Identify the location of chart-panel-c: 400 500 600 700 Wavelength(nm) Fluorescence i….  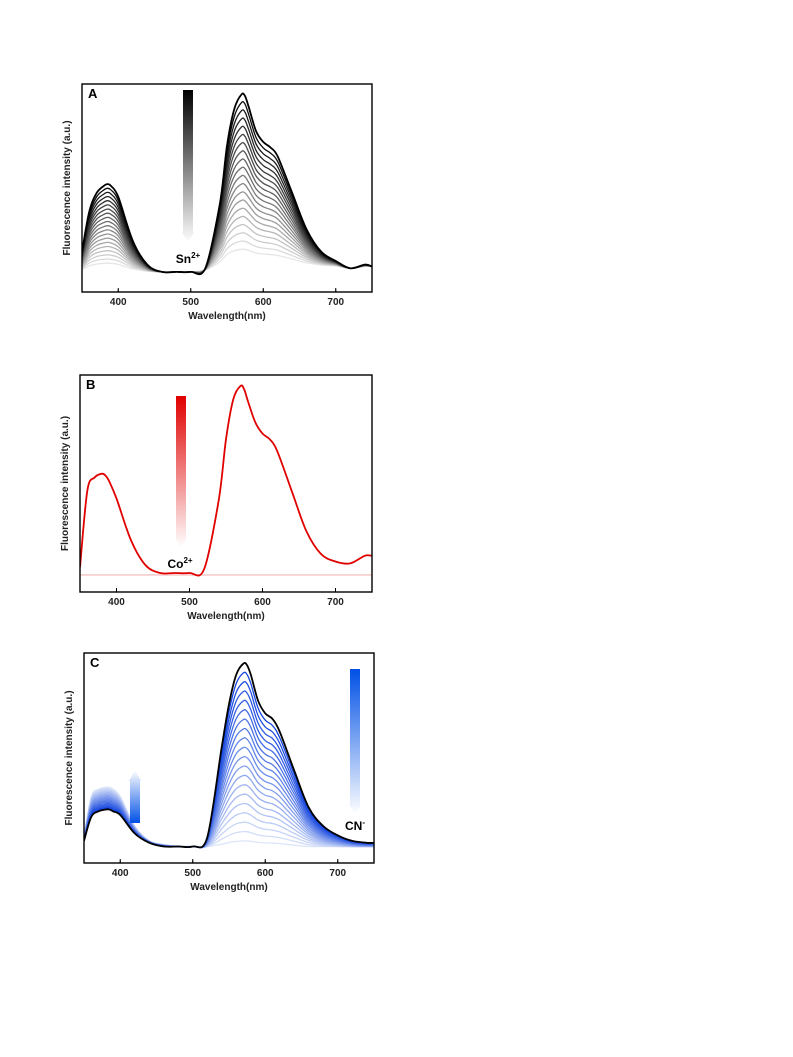
(219, 772).